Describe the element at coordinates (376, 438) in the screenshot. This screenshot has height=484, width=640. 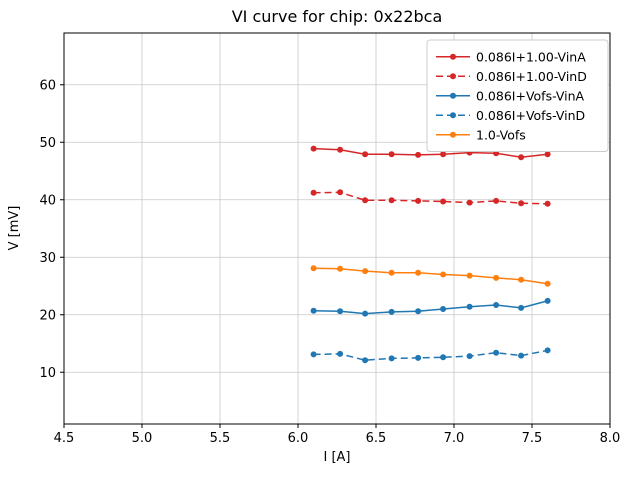
I see `x-tick-label: 6.5` at that location.